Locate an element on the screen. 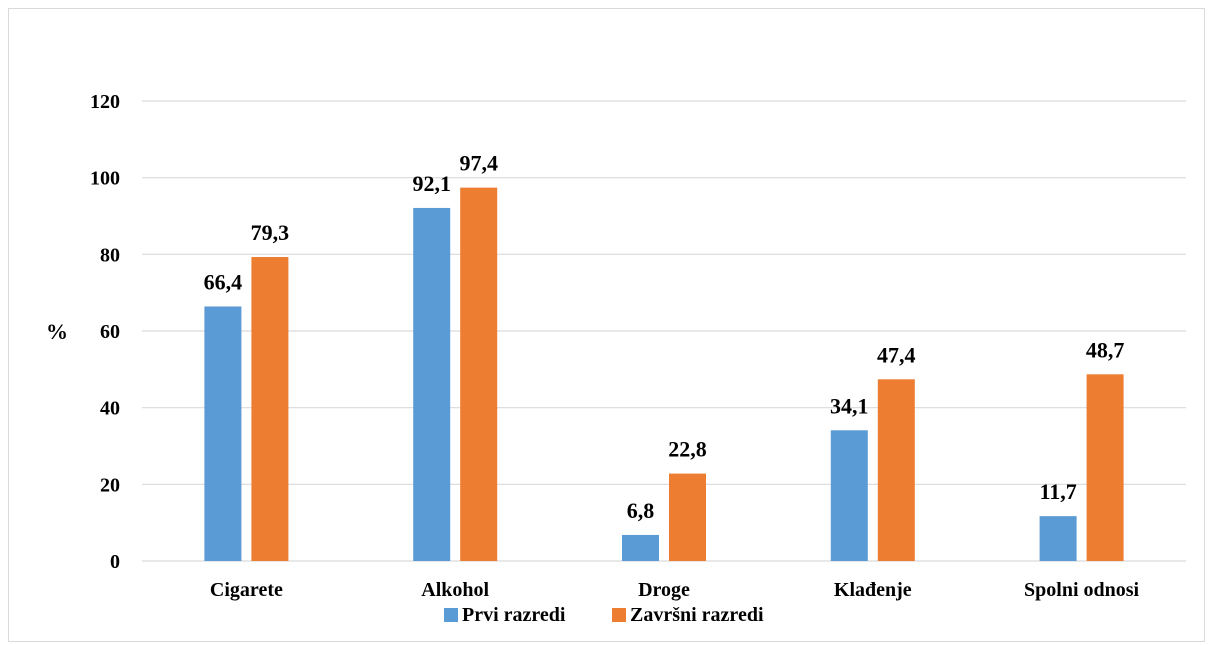  data-label: 6,8 is located at coordinates (641, 510).